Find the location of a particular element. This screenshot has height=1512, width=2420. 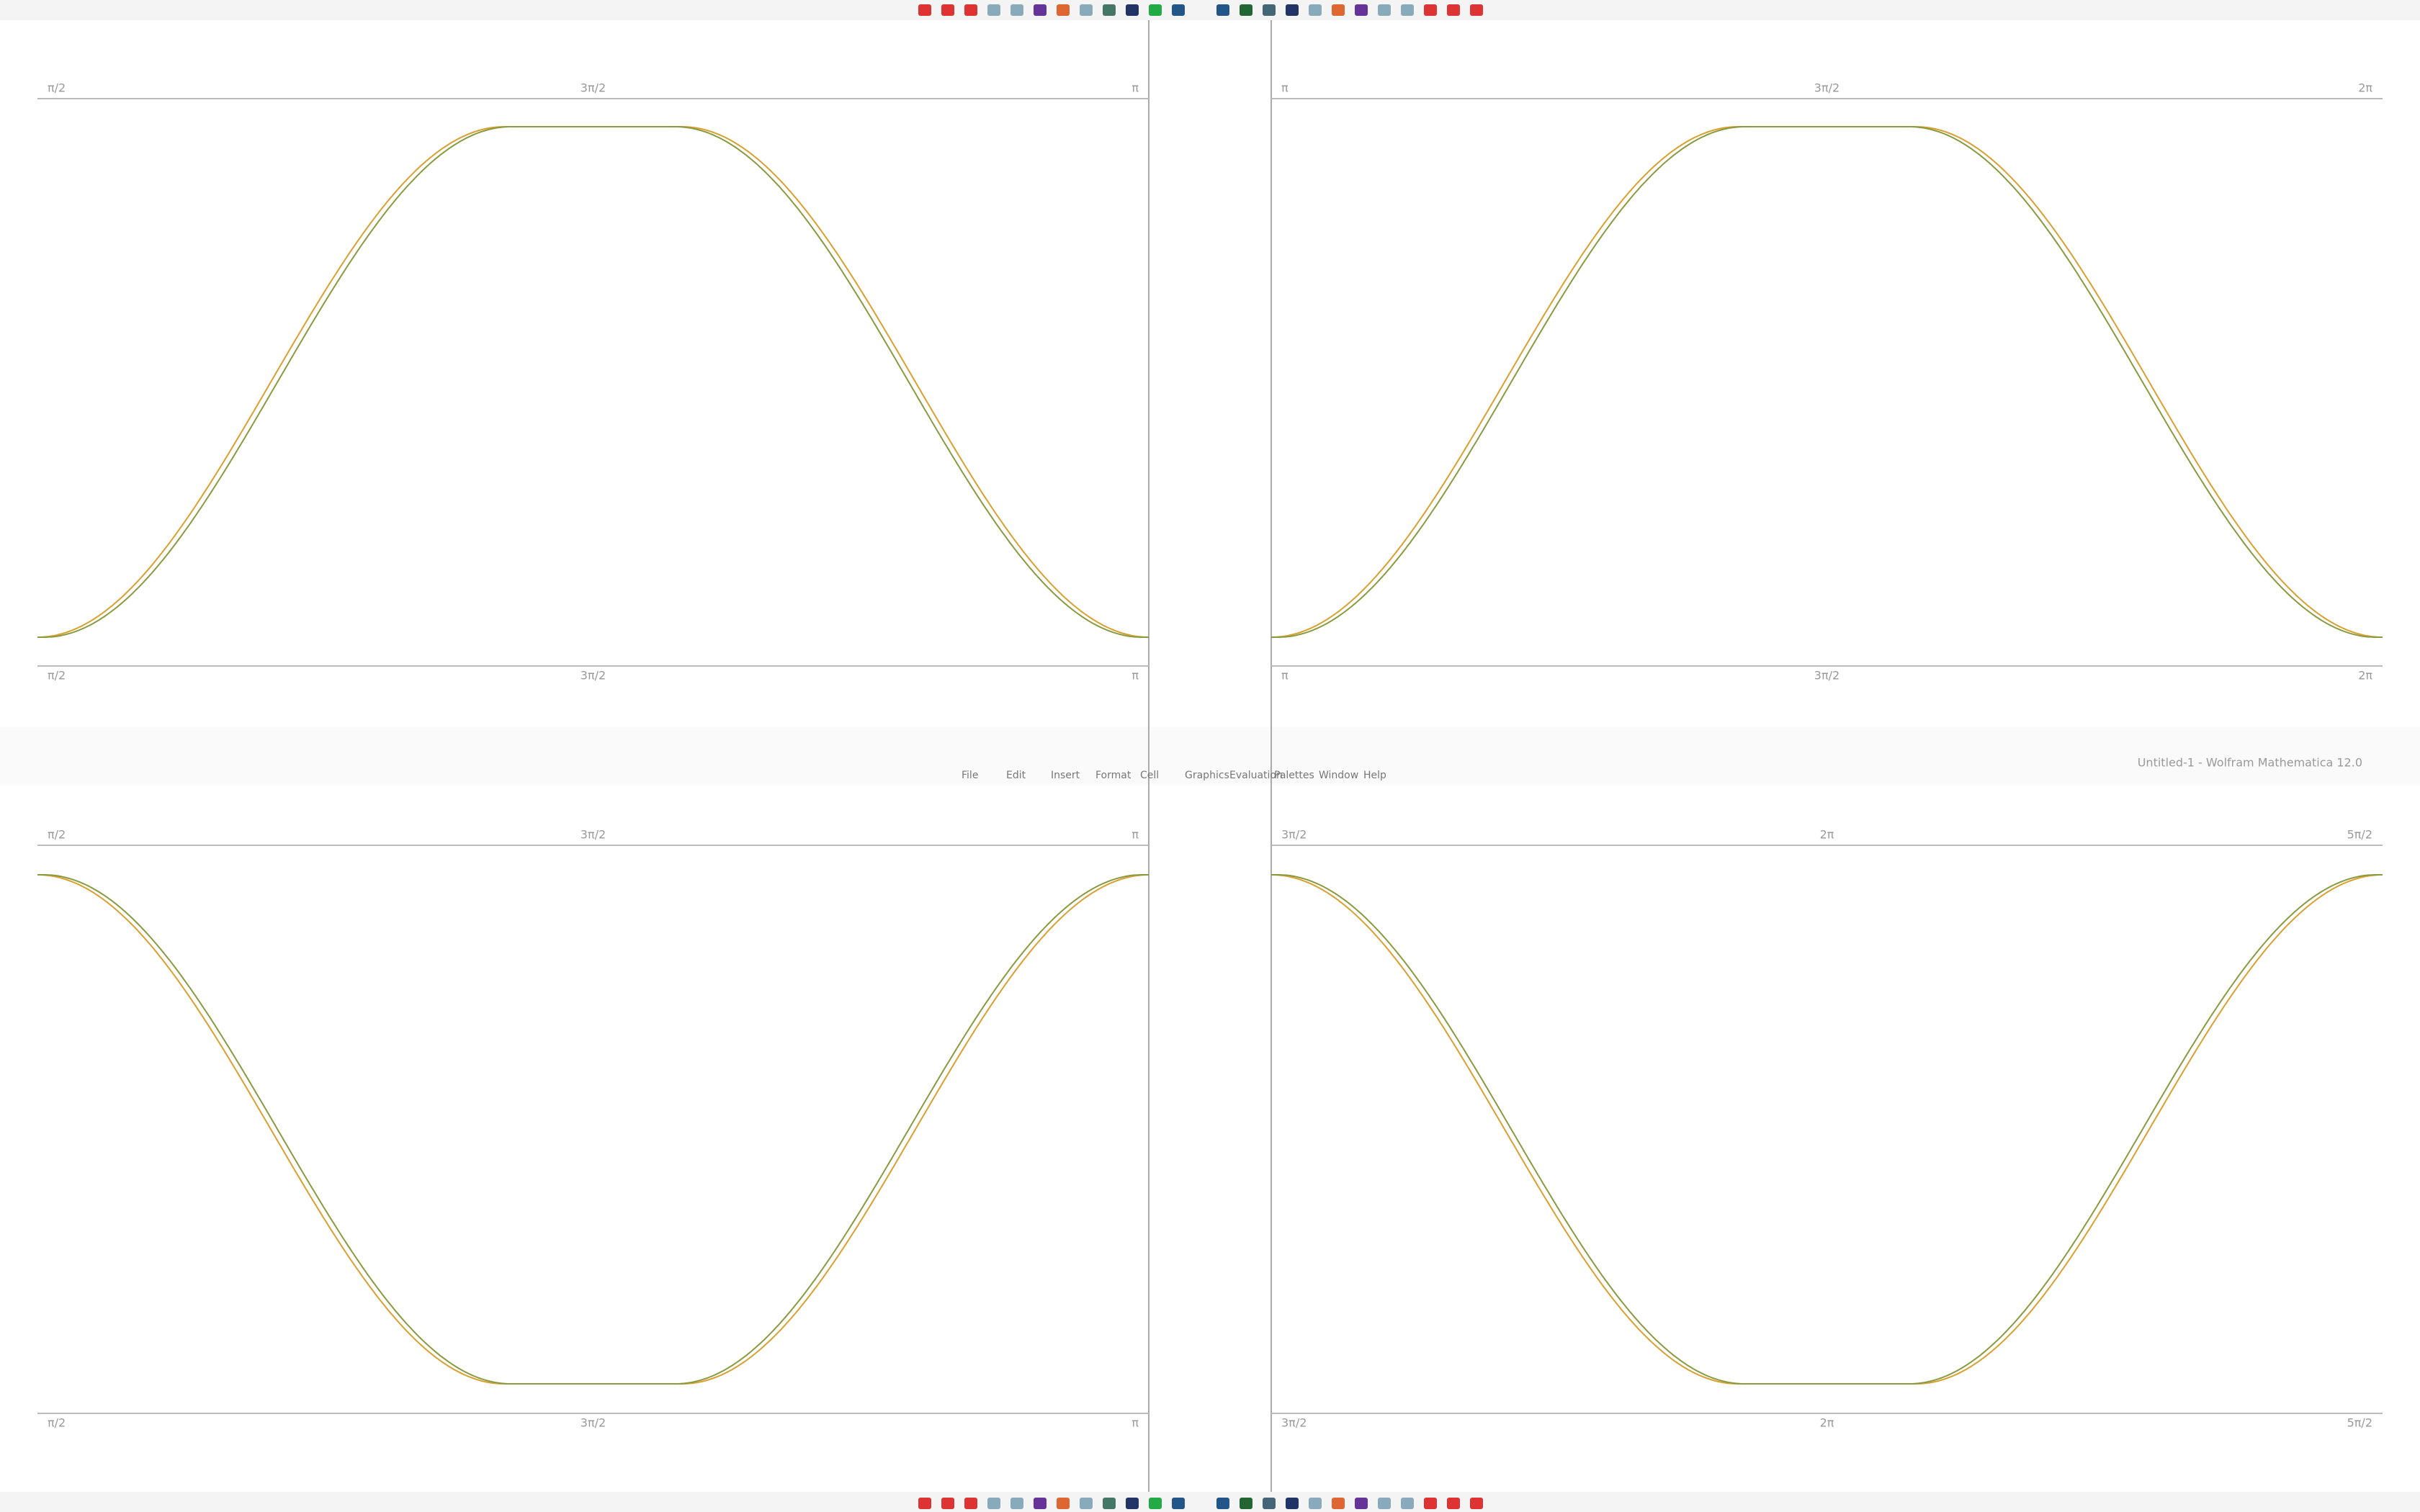

menu-item: Edit is located at coordinates (1016, 775).